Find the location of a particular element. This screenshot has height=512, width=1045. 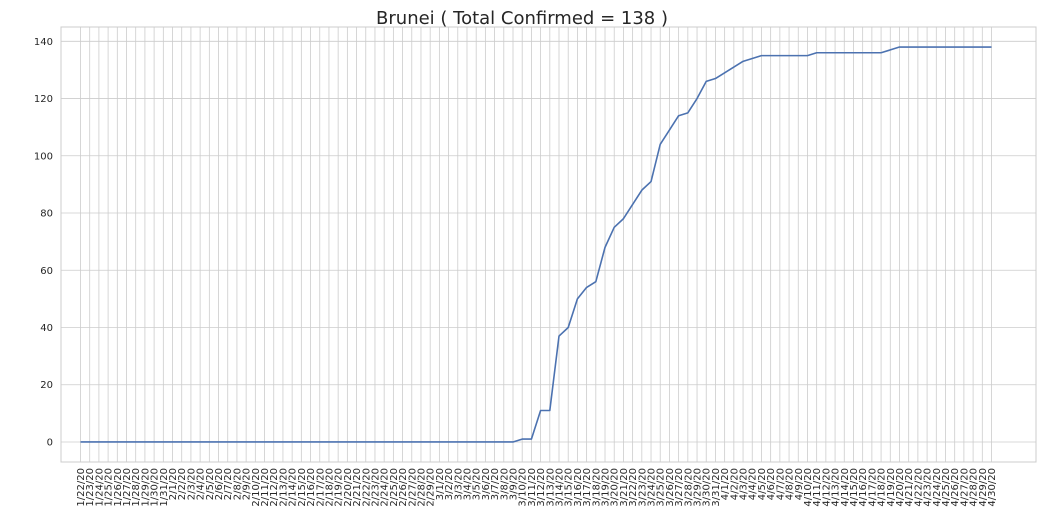

x-tick-label: 2/9/20 is located at coordinates (247, 484).